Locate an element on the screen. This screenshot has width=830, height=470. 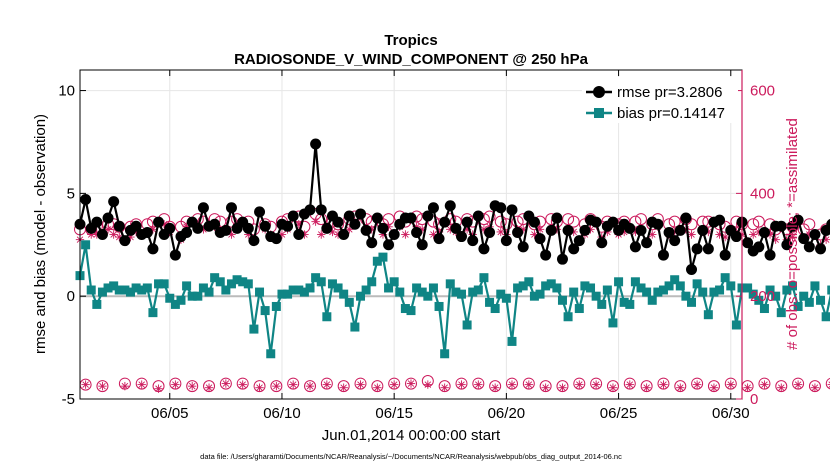
y-tick-label-right: 0 is located at coordinates (754, 399).